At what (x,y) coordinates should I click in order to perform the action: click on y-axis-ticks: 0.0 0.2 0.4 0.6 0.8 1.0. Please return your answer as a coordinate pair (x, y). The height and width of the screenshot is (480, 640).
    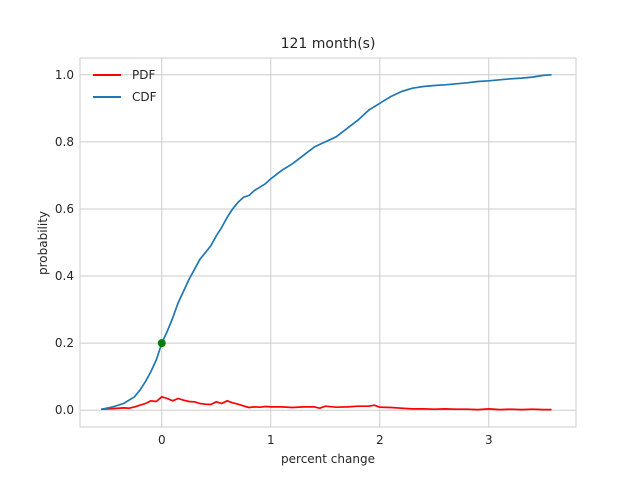
    Looking at the image, I should click on (64, 242).